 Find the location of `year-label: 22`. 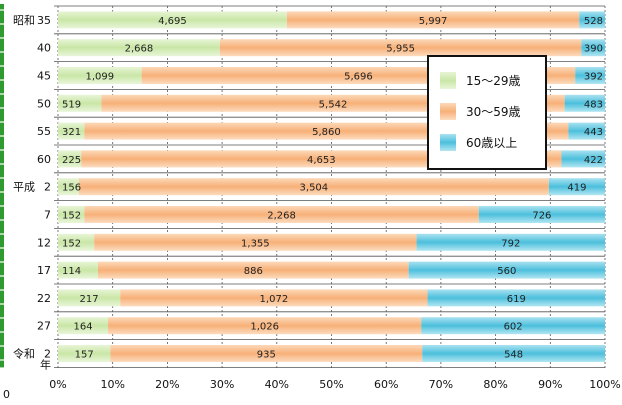

year-label: 22 is located at coordinates (44, 298).